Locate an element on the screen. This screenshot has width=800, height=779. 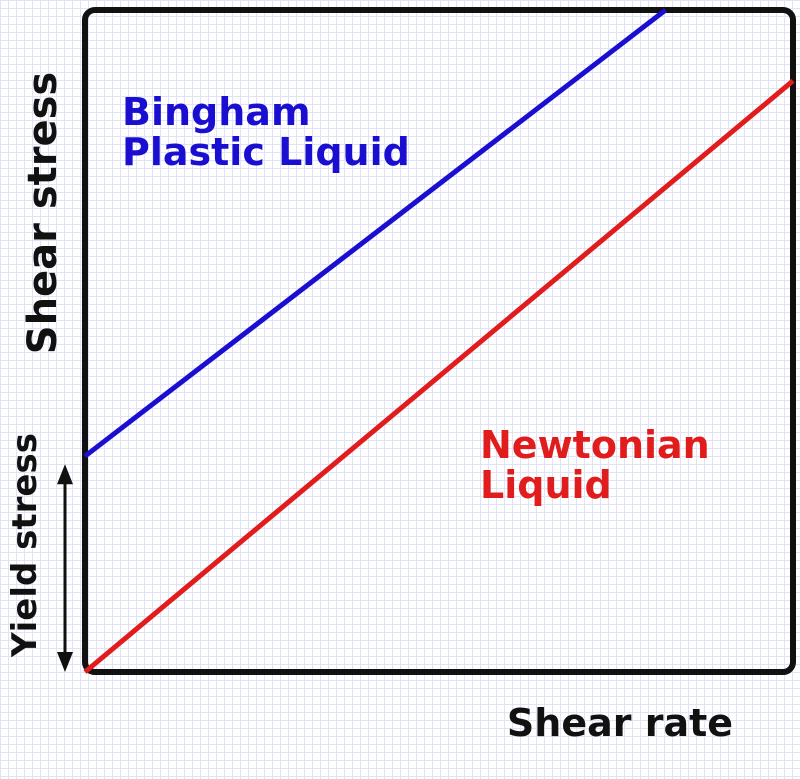
arrow-up-icon is located at coordinates (65, 474).